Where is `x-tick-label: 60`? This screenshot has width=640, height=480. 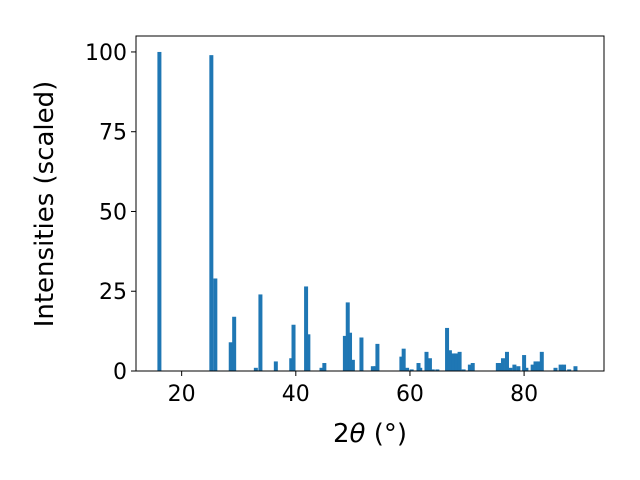 x-tick-label: 60 is located at coordinates (410, 394).